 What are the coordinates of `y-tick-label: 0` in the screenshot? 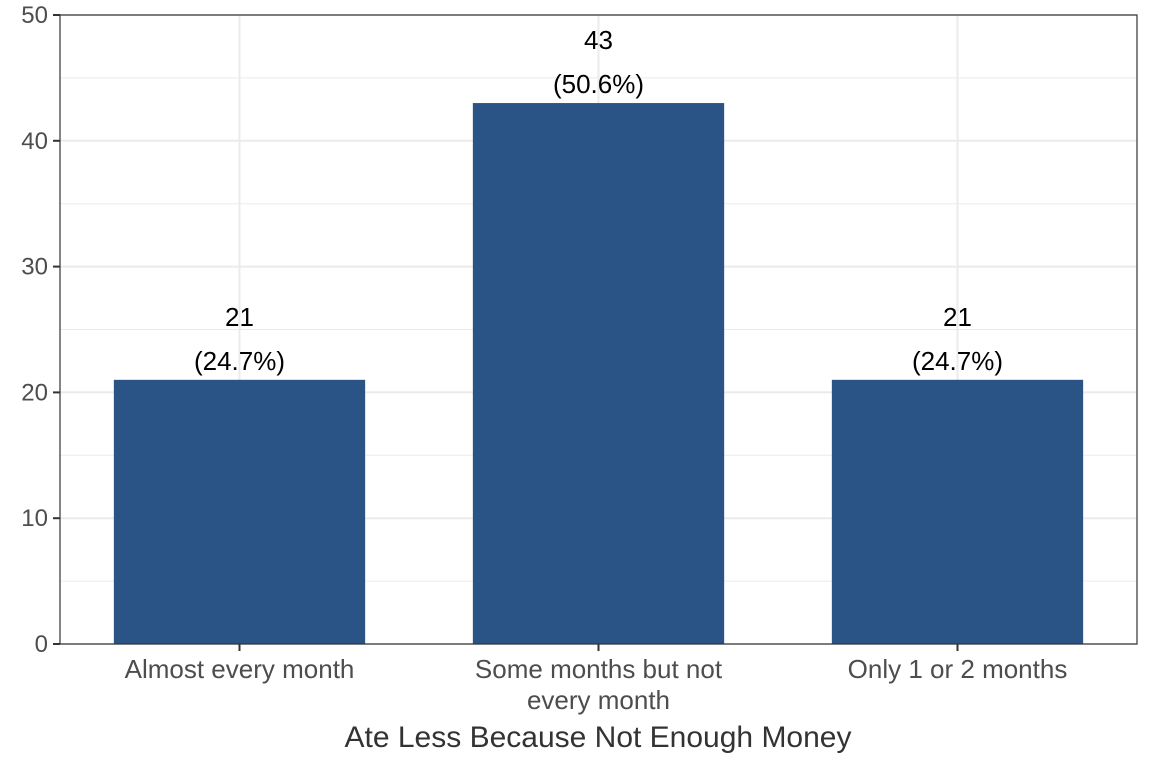 It's located at (41, 644).